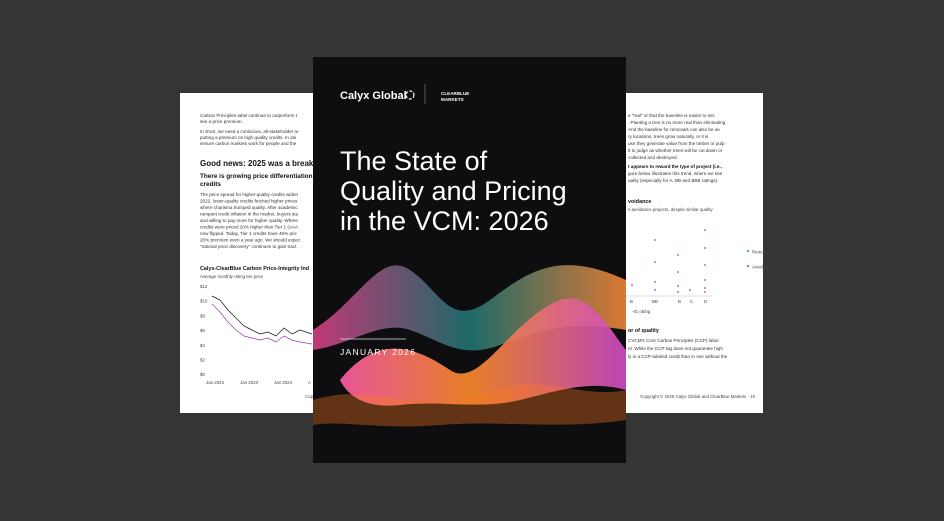 This screenshot has height=521, width=944. Describe the element at coordinates (263, 163) in the screenshot. I see `heading: Good news: 2025 was a breakout` at that location.